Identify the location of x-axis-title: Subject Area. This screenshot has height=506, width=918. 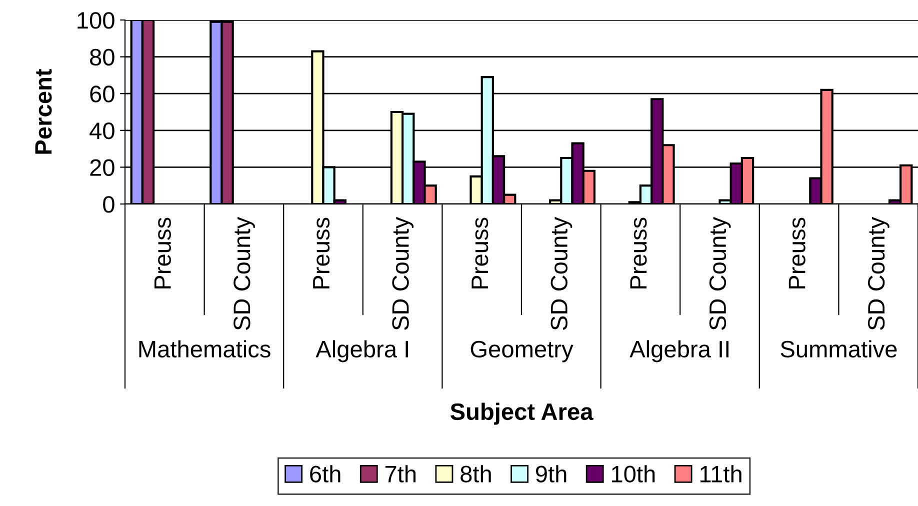
(522, 413).